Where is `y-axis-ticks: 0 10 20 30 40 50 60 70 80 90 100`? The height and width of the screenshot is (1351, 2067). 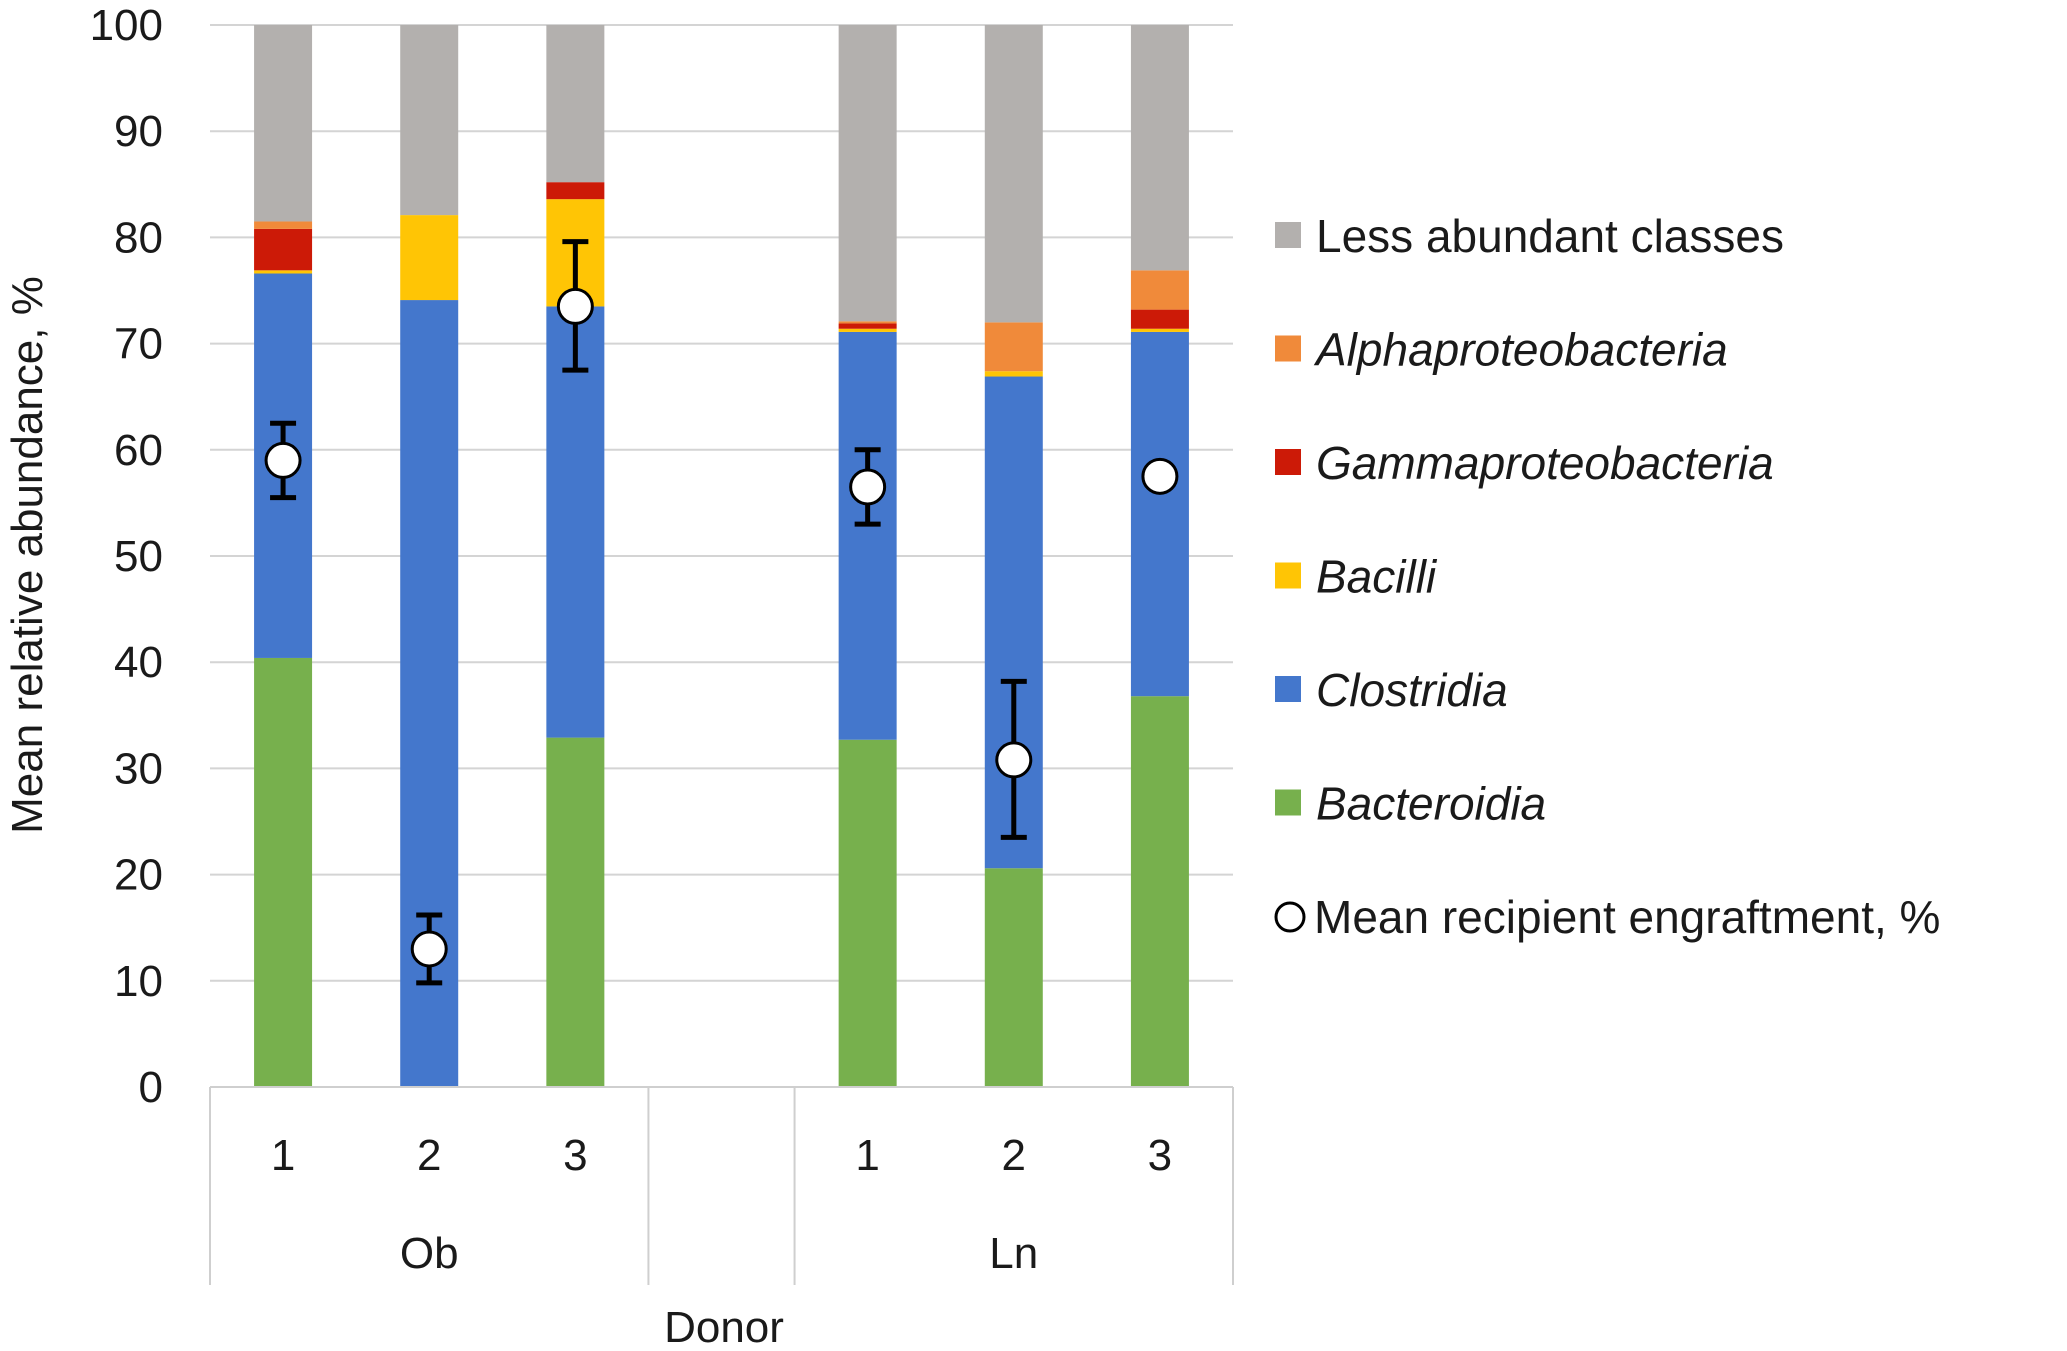
y-axis-ticks: 0 10 20 30 40 50 60 70 80 90 100 is located at coordinates (126, 556).